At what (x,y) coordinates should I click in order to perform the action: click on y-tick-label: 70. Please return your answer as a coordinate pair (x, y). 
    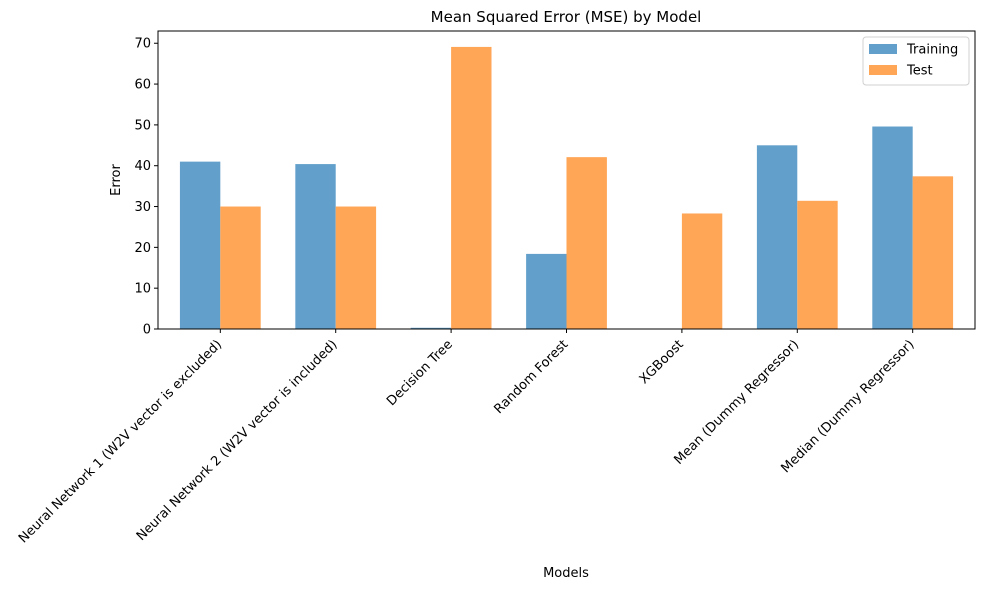
    Looking at the image, I should click on (142, 44).